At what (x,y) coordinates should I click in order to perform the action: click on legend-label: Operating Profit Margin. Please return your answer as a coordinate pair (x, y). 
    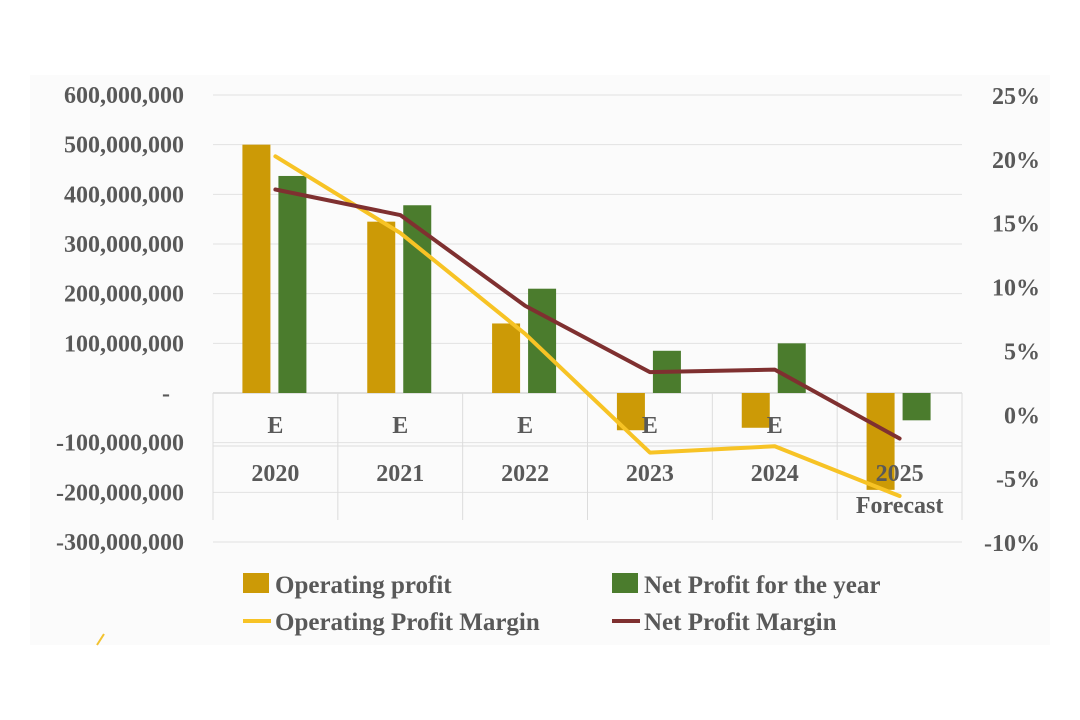
    Looking at the image, I should click on (407, 622).